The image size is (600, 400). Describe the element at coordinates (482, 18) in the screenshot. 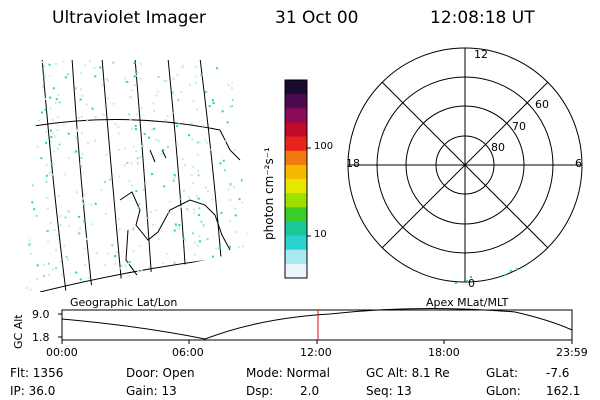

I see `time-label: 12:08:18 UT` at that location.